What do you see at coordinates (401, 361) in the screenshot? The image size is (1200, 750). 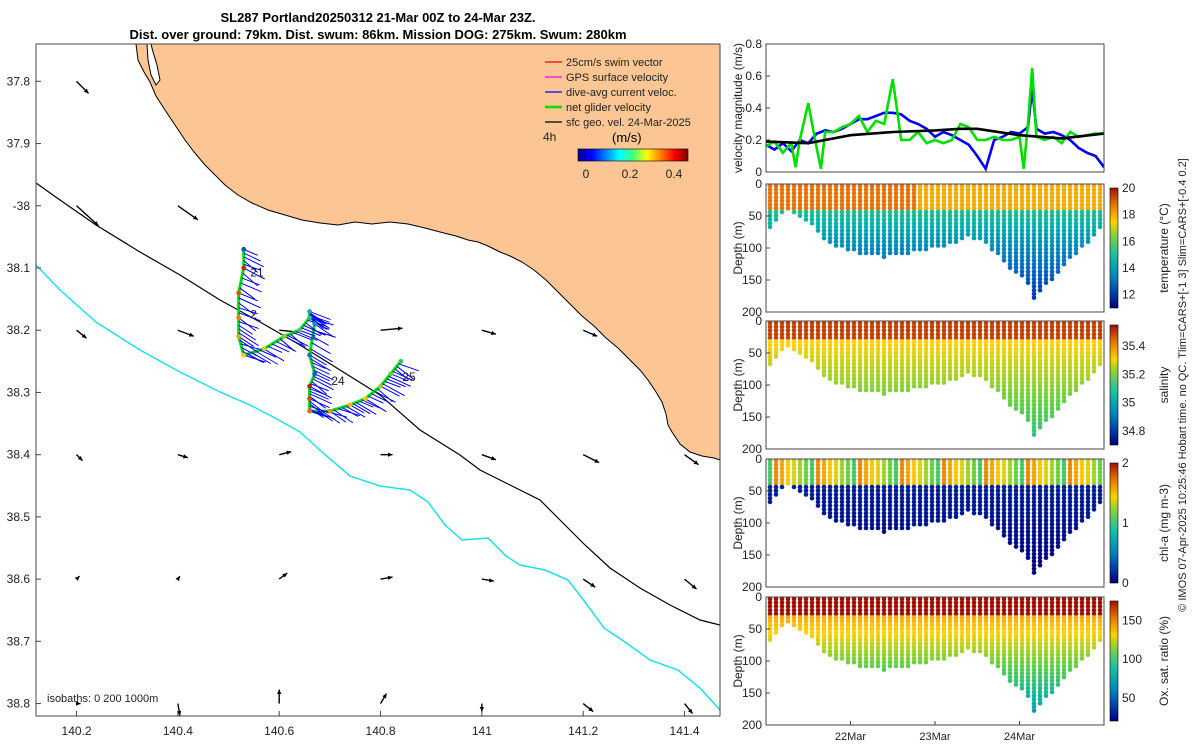 I see `track-point` at bounding box center [401, 361].